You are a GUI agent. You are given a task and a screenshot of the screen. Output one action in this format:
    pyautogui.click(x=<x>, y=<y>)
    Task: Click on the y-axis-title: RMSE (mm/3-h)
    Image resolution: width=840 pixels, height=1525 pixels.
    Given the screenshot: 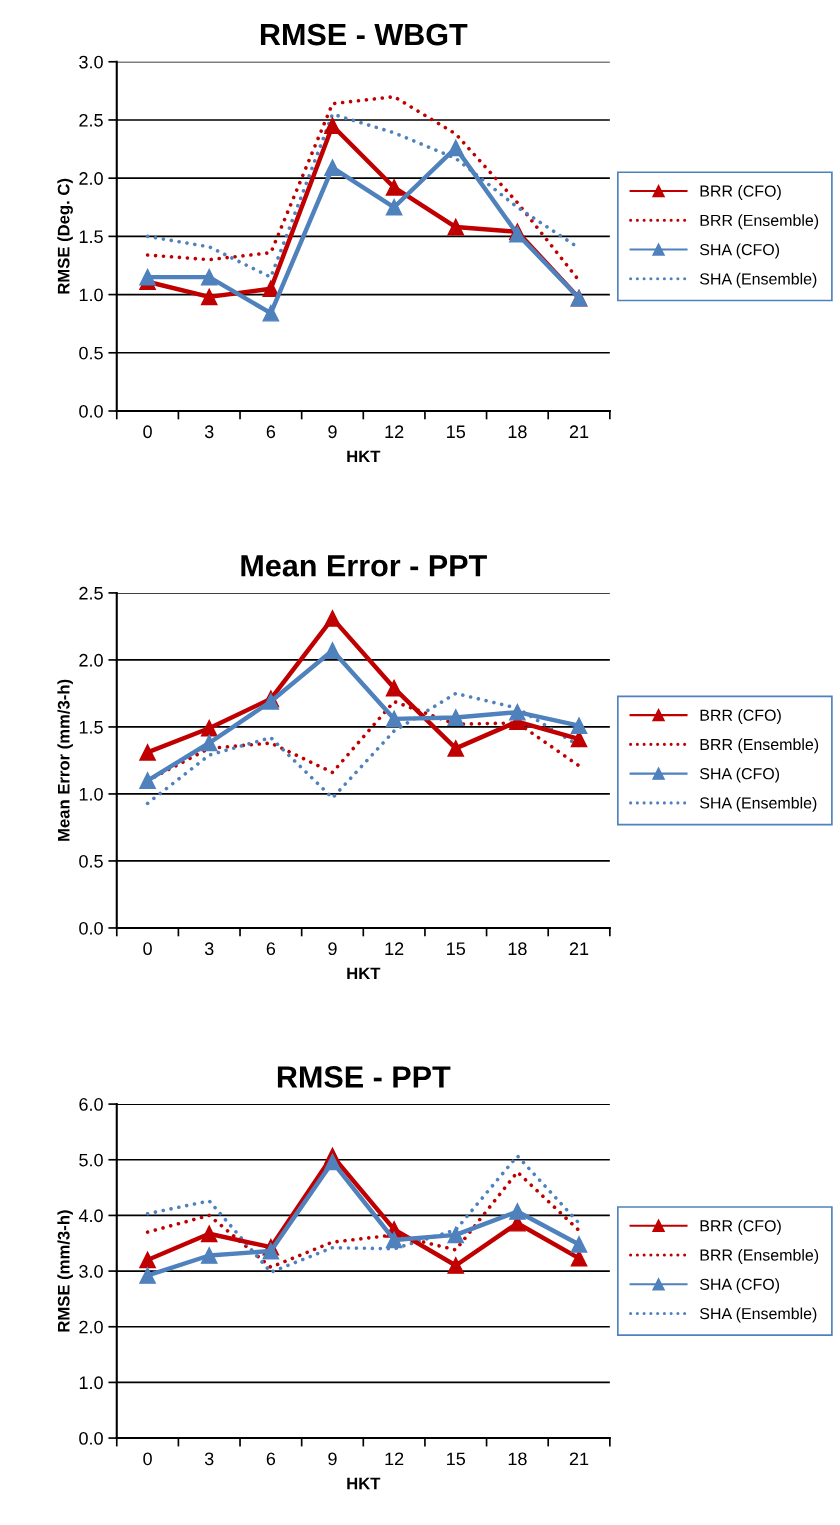 What is the action you would take?
    pyautogui.click(x=65, y=1271)
    